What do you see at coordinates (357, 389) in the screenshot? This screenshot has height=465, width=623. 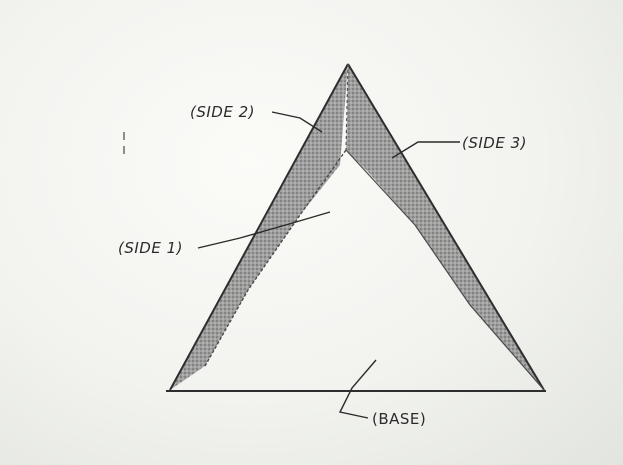 I see `base-leader` at bounding box center [357, 389].